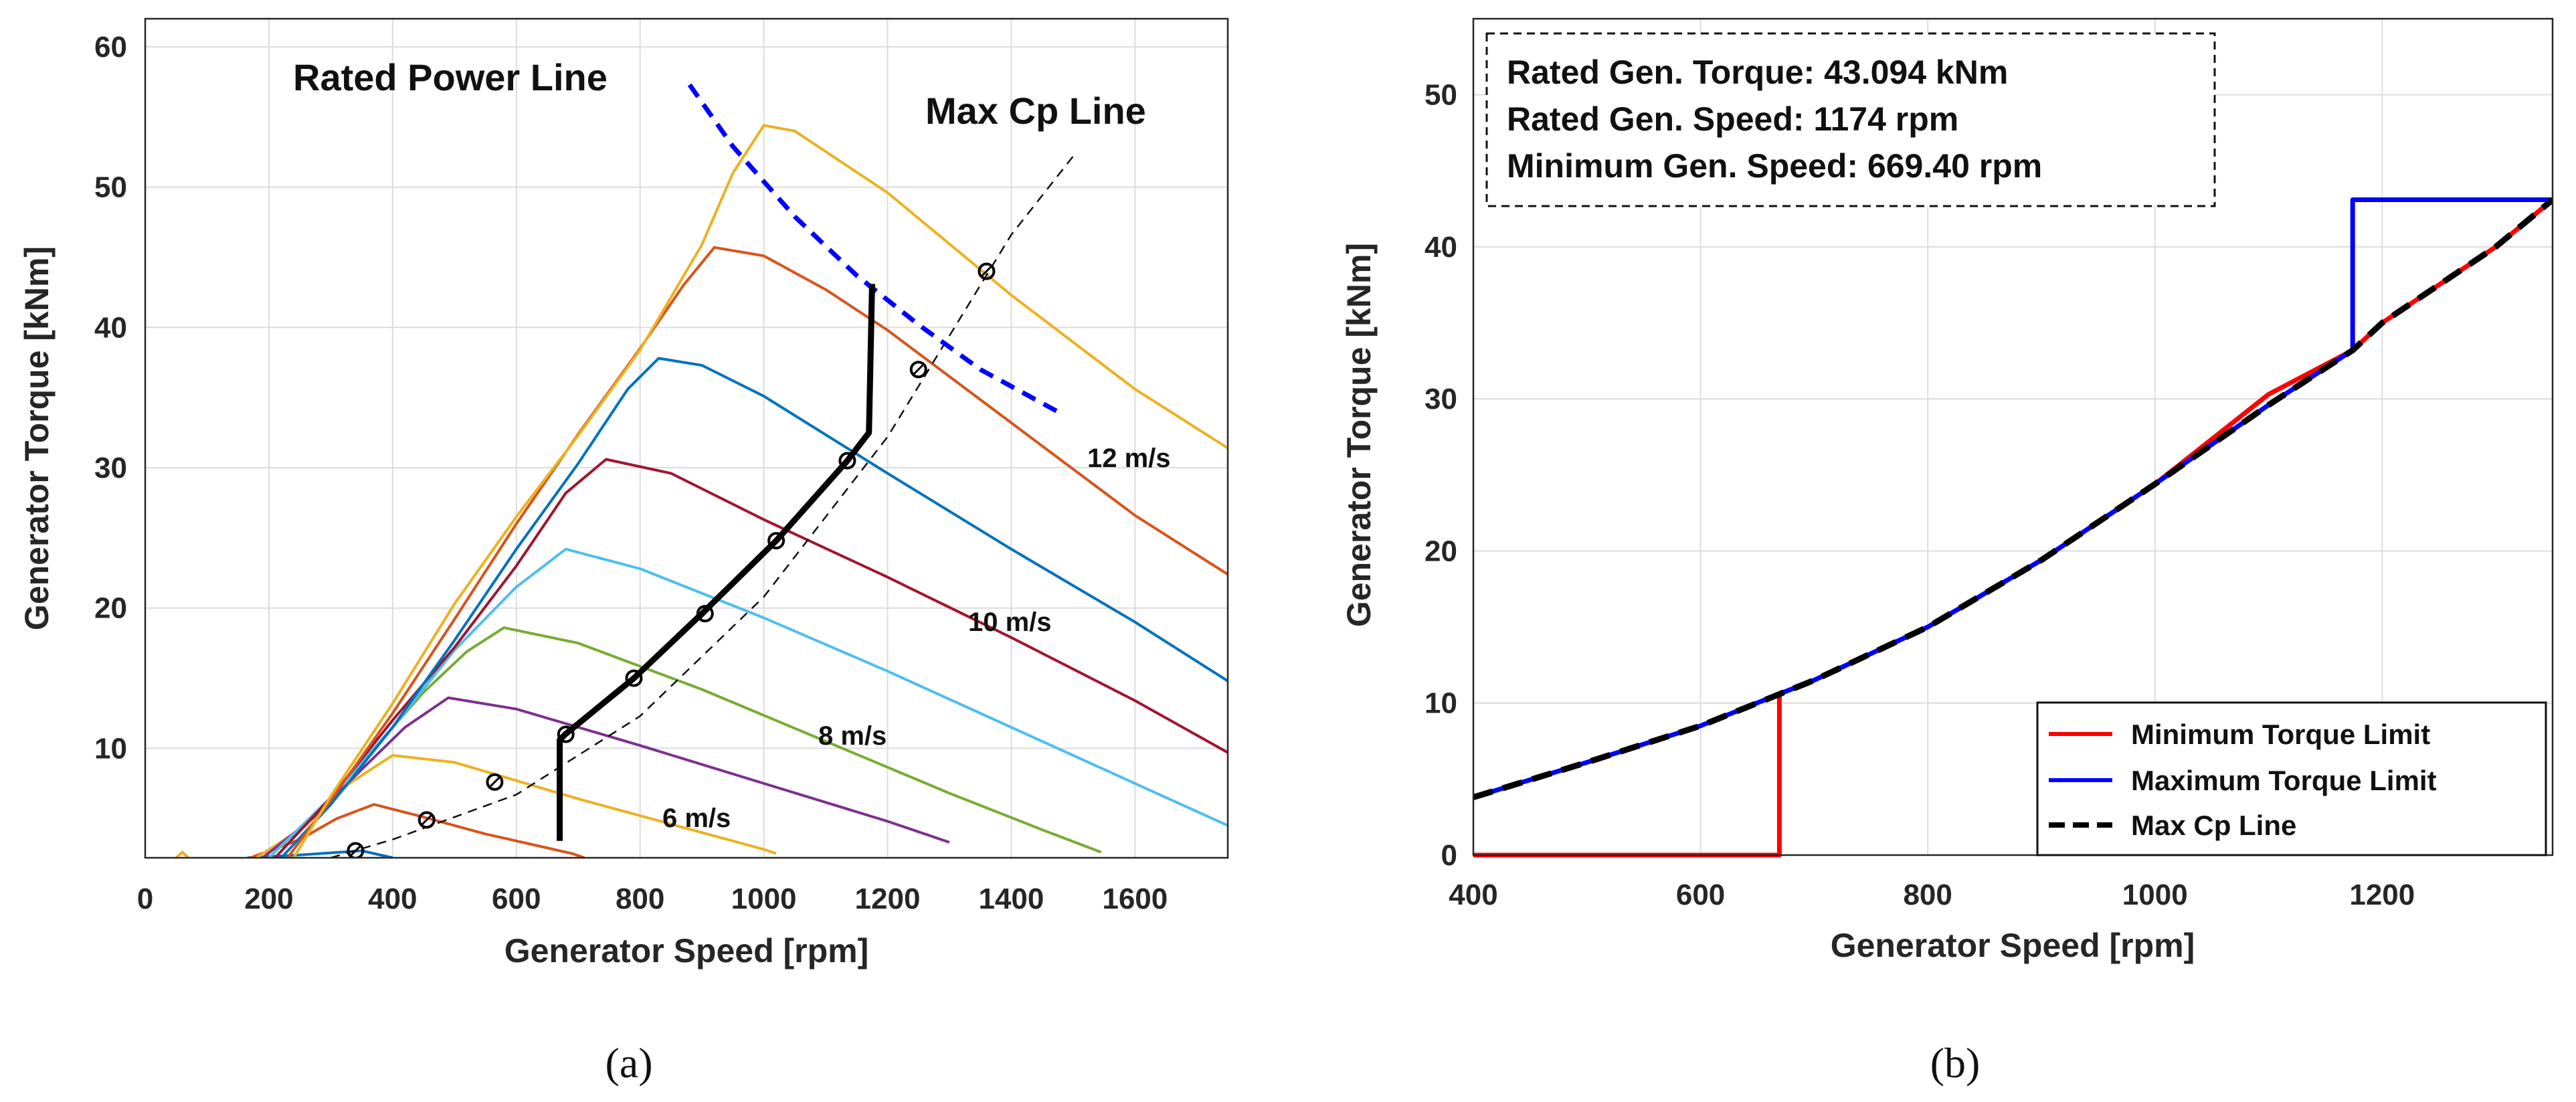 The width and height of the screenshot is (2576, 1102). Describe the element at coordinates (628, 1063) in the screenshot. I see `panel-a-sublabel: (a)` at that location.